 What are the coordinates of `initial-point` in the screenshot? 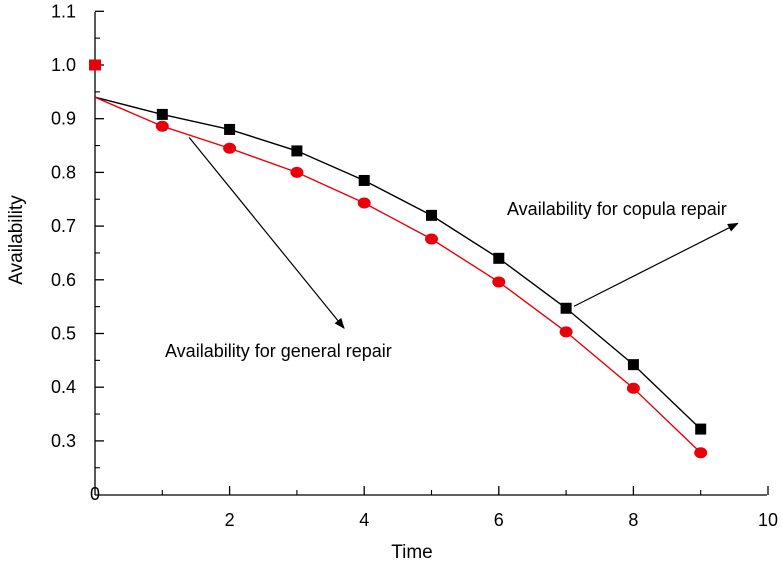 It's located at (95, 65).